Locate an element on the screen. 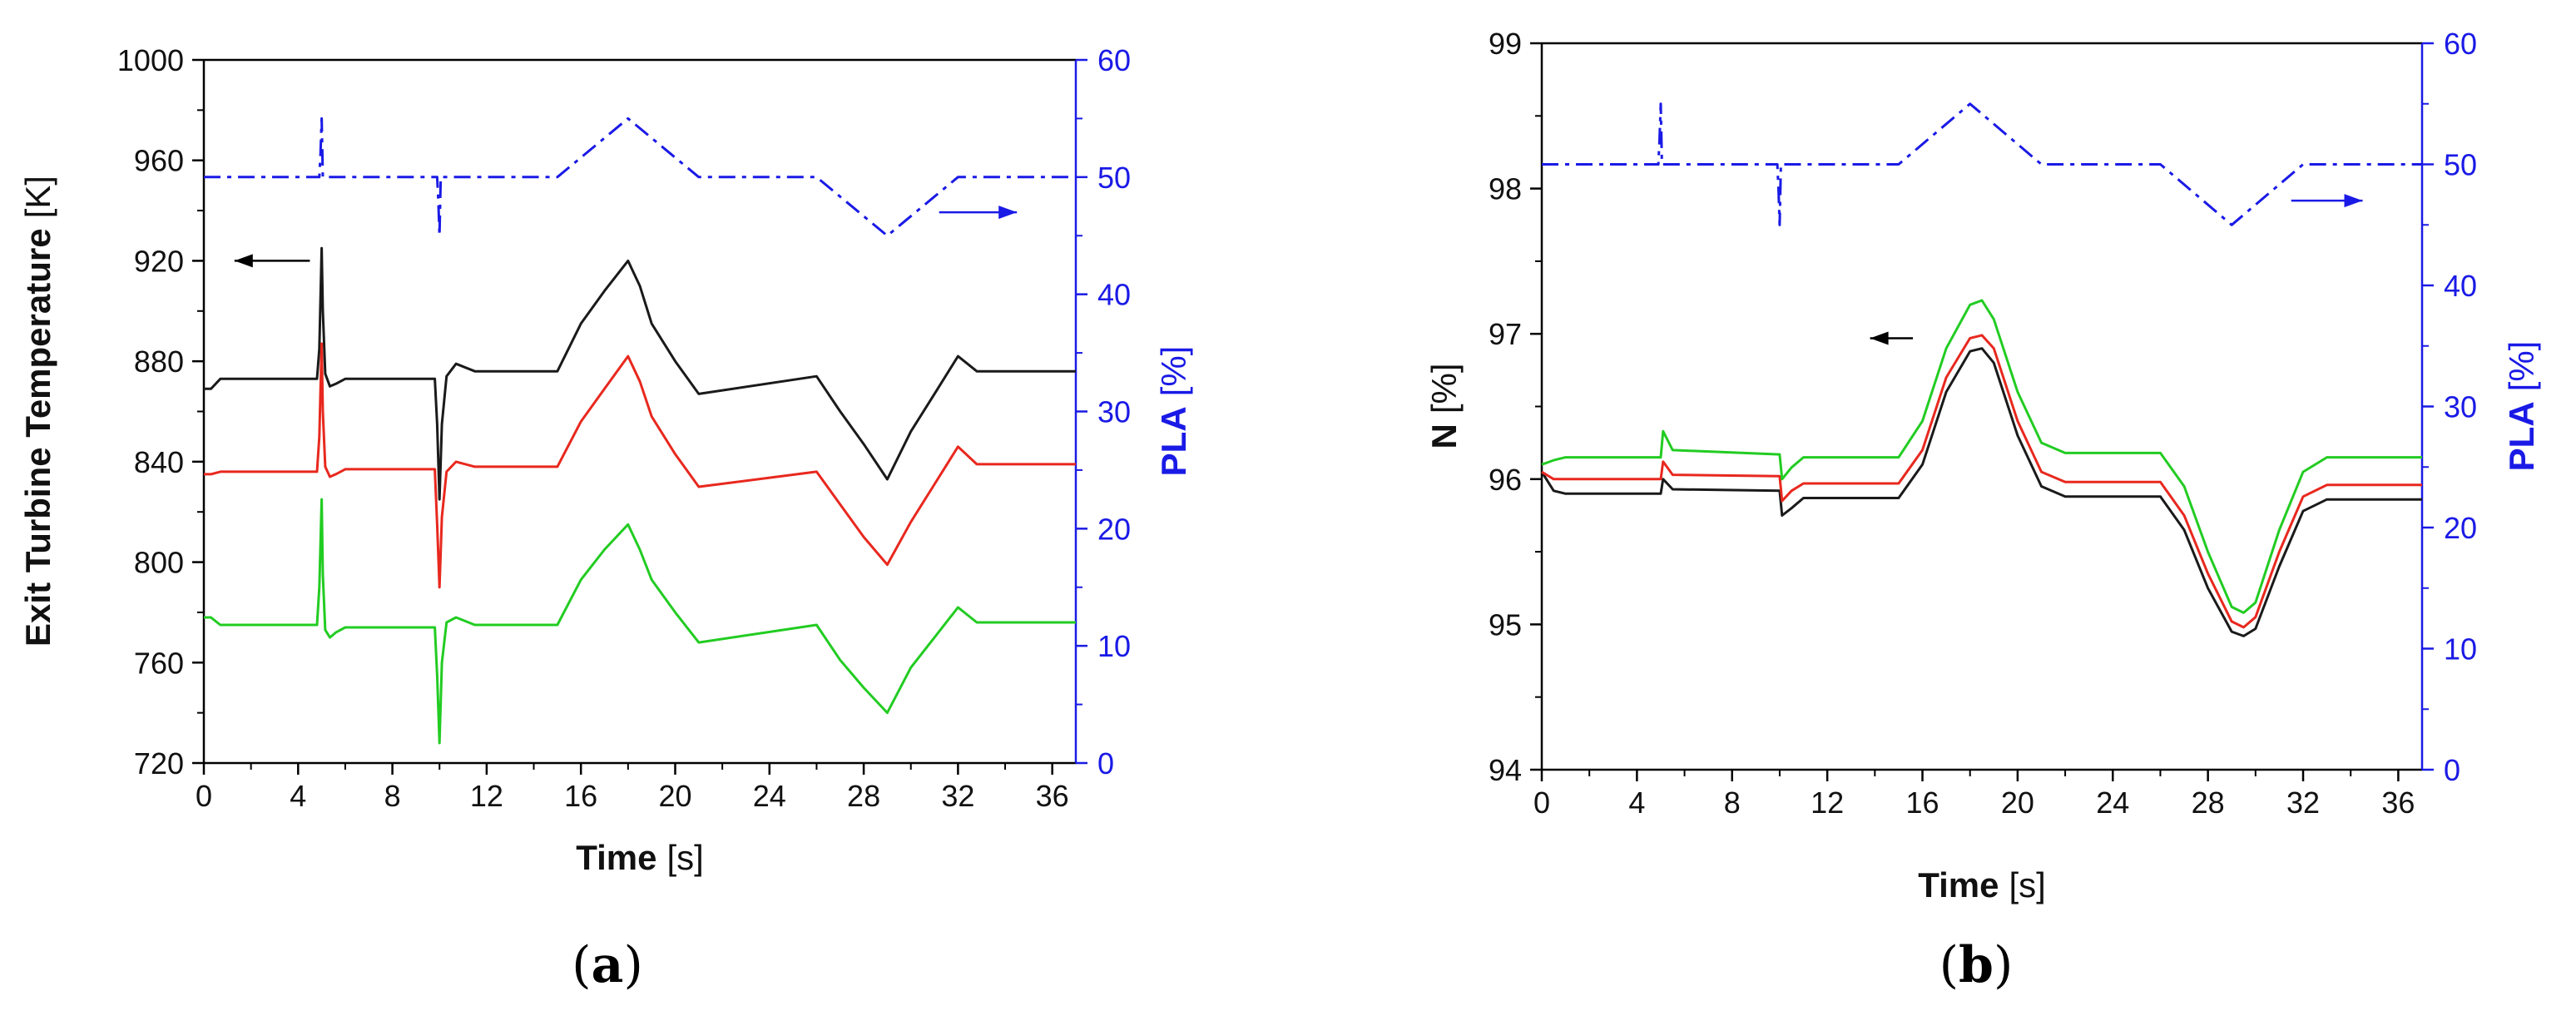 The image size is (2576, 1011). panel-label-letter: a is located at coordinates (608, 965).